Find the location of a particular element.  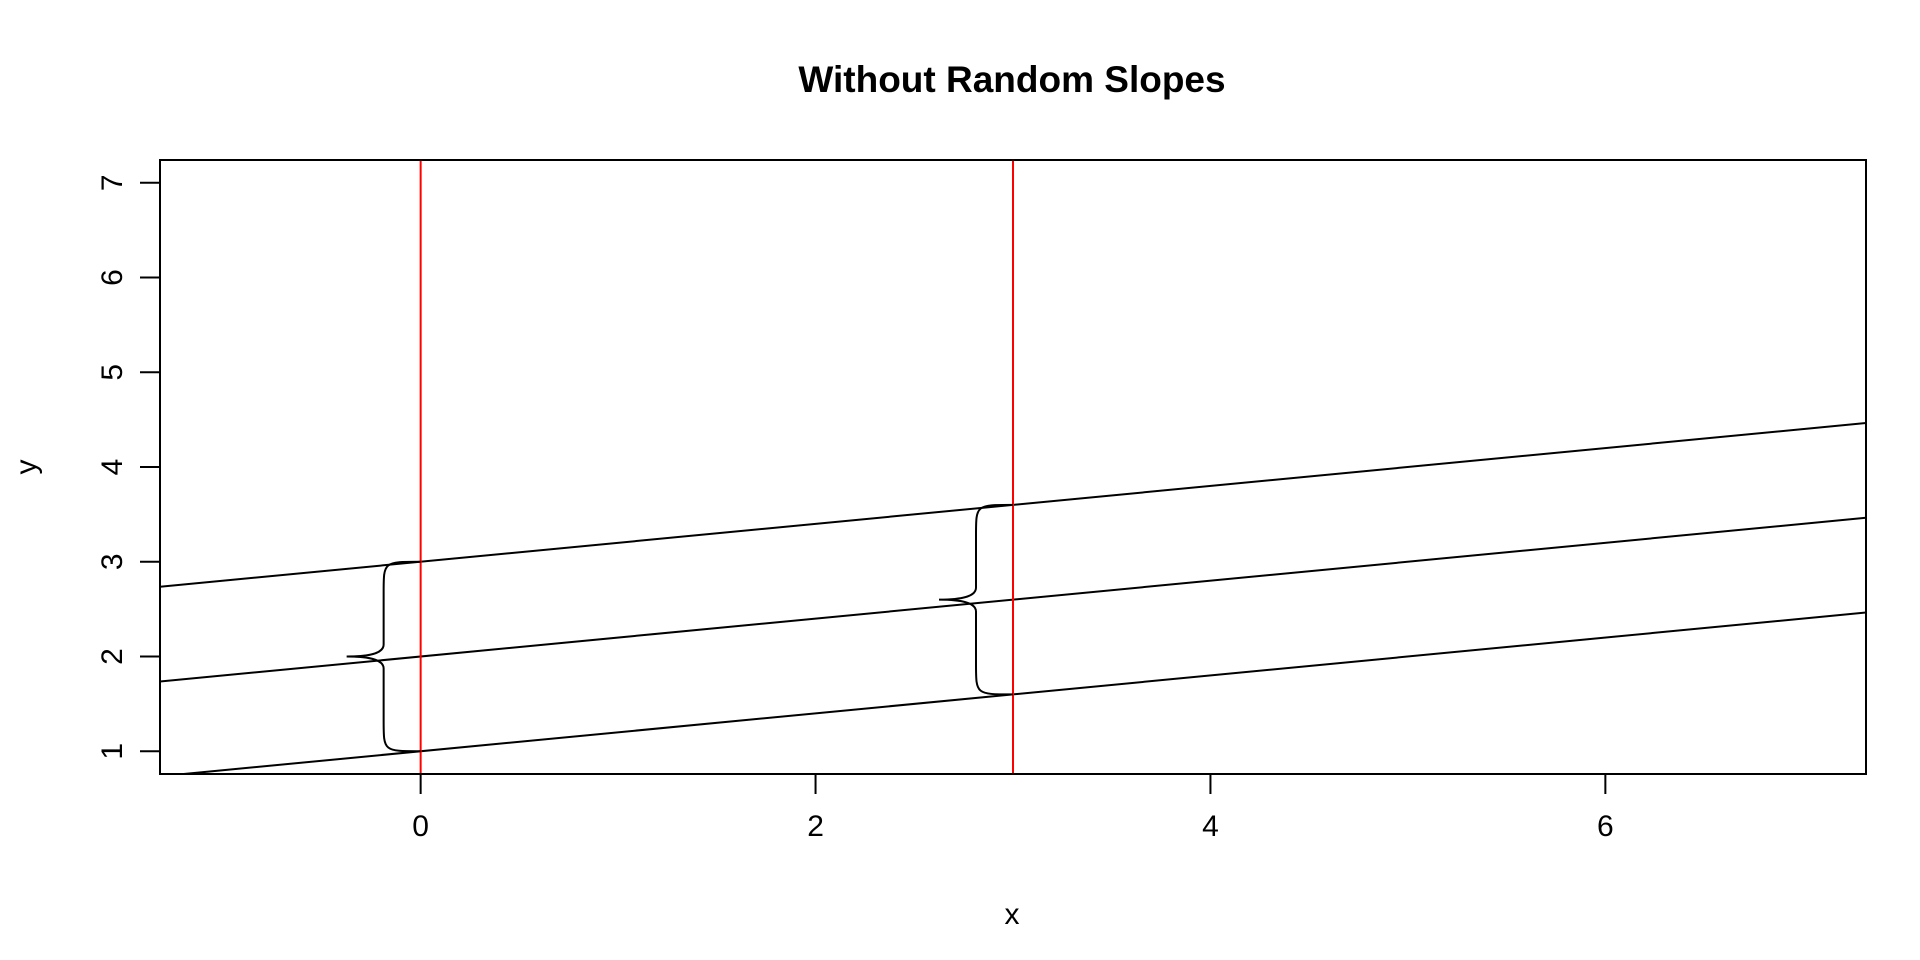

x-axis: 0 2 4 6 is located at coordinates (1013, 808).